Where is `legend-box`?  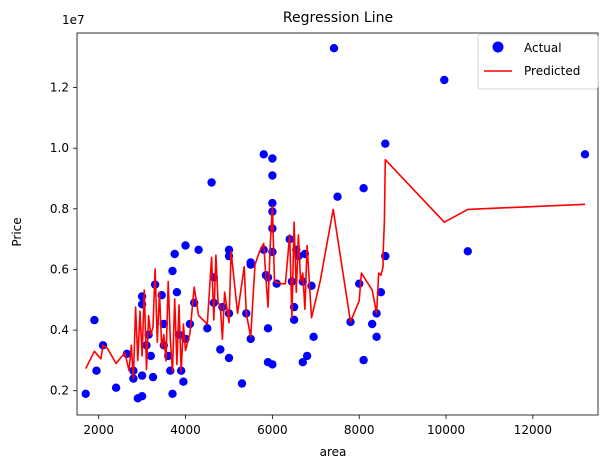 legend-box is located at coordinates (538, 61).